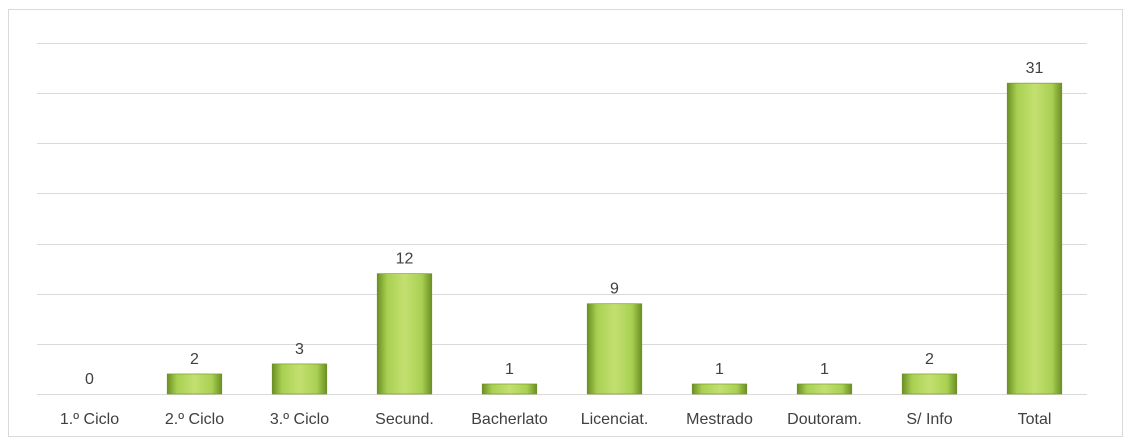 The width and height of the screenshot is (1132, 445). Describe the element at coordinates (299, 349) in the screenshot. I see `data-label: 3` at that location.